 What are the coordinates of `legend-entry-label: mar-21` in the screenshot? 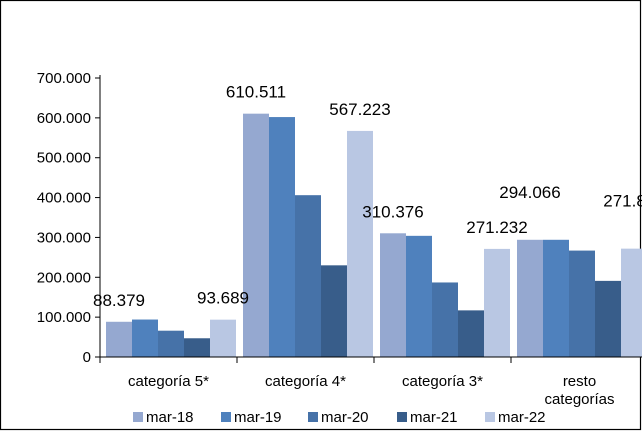 It's located at (434, 417).